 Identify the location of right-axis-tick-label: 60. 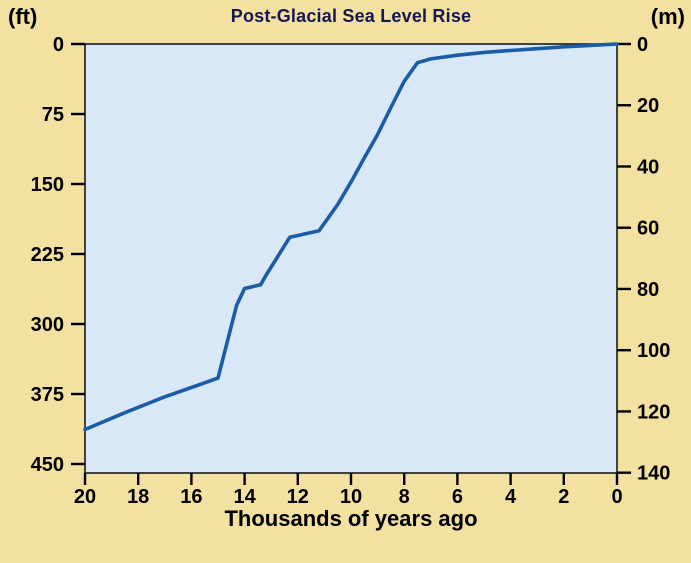
(648, 229).